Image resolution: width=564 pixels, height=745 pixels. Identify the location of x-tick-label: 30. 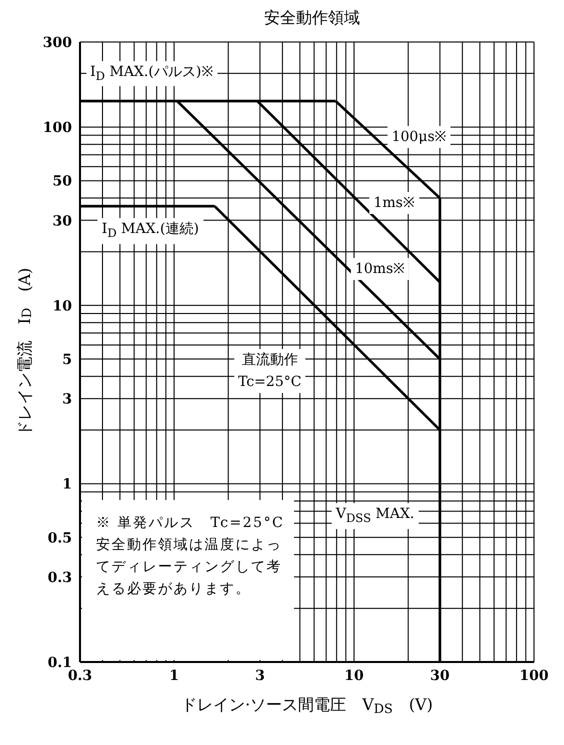
(440, 676).